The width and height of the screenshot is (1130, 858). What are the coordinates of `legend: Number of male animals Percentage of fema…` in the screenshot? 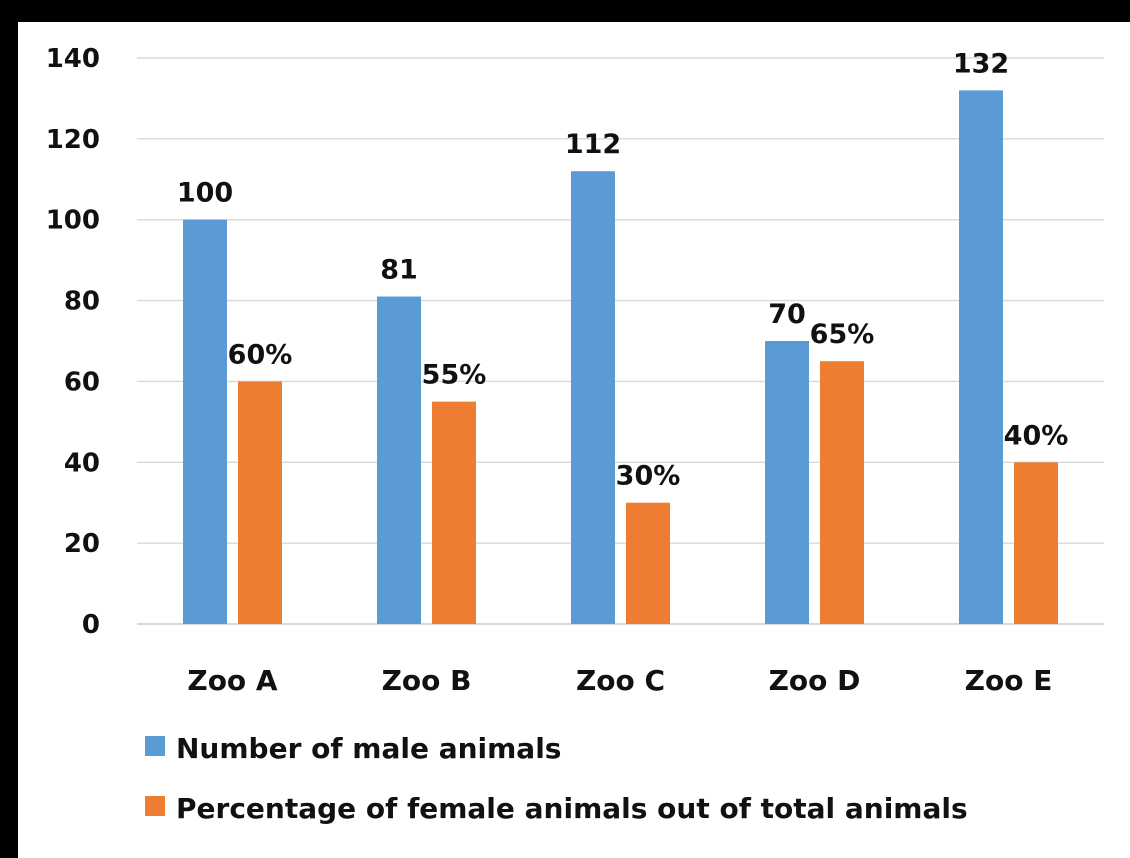 It's located at (556, 778).